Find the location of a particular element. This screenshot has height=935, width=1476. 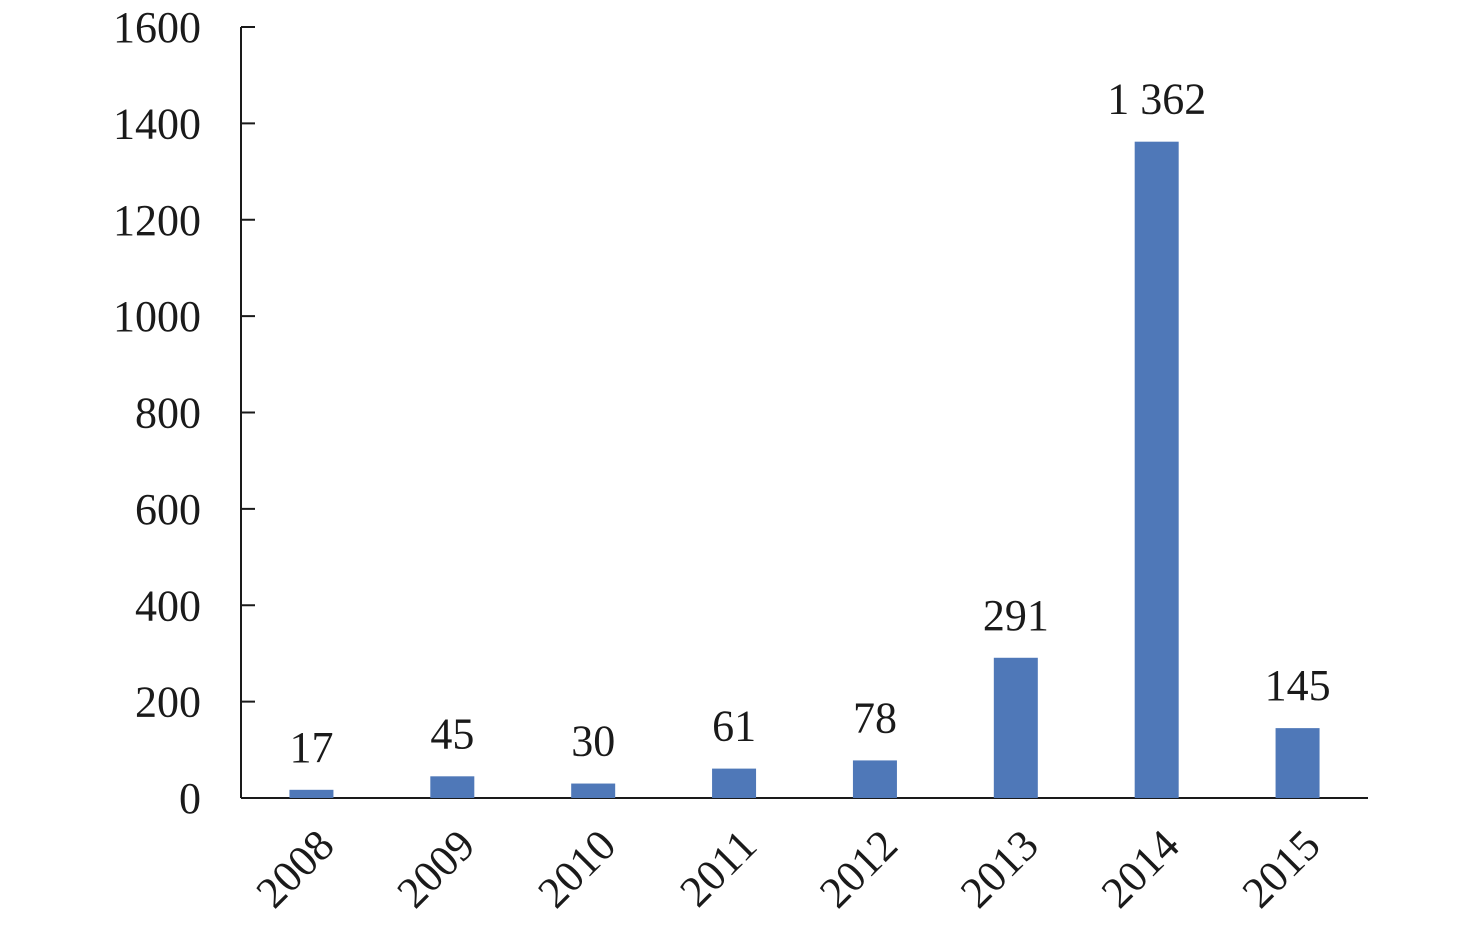

y-tick-label: 200 is located at coordinates (168, 702).